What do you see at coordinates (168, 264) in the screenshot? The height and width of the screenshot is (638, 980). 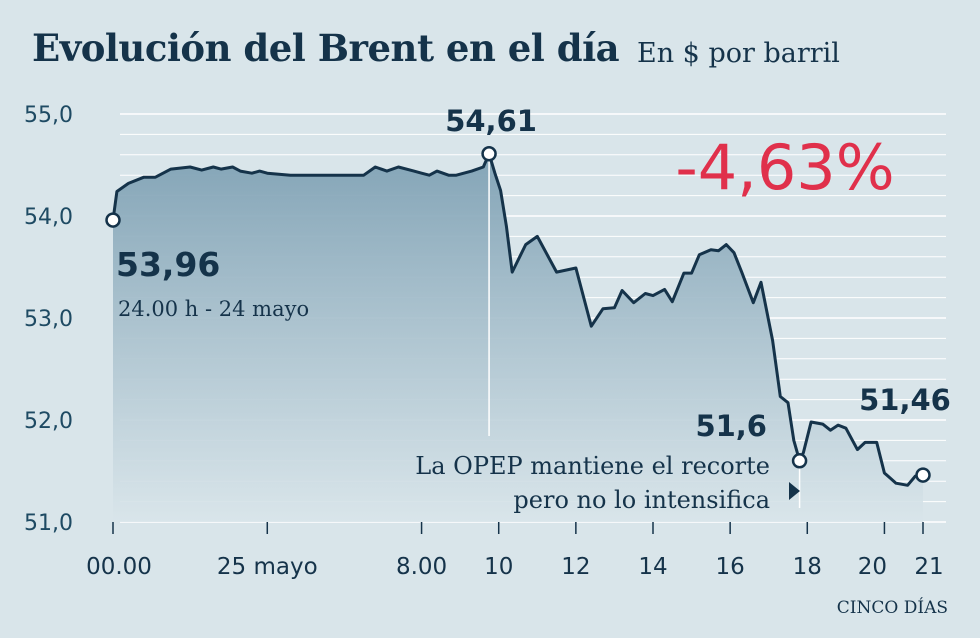 I see `annotation-start-value: 53,96` at bounding box center [168, 264].